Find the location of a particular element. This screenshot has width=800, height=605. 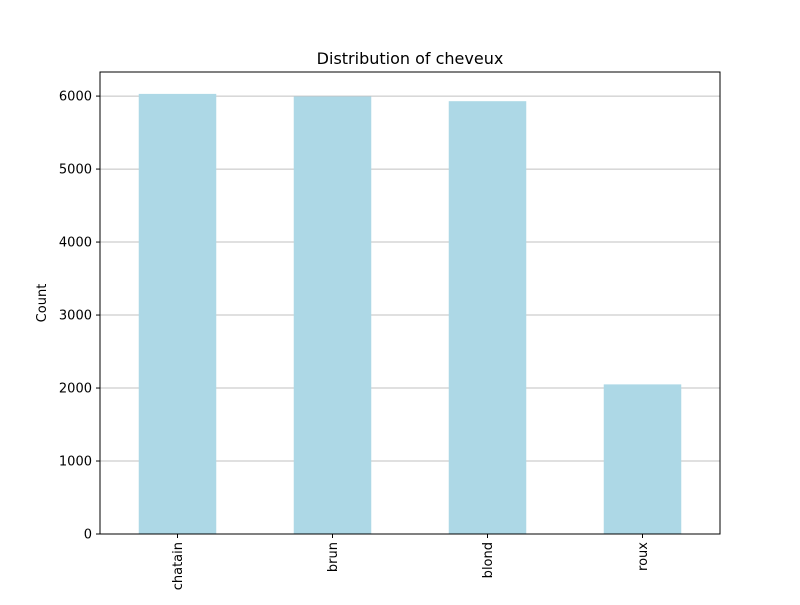

y-tick-label: 3000 is located at coordinates (75, 316).